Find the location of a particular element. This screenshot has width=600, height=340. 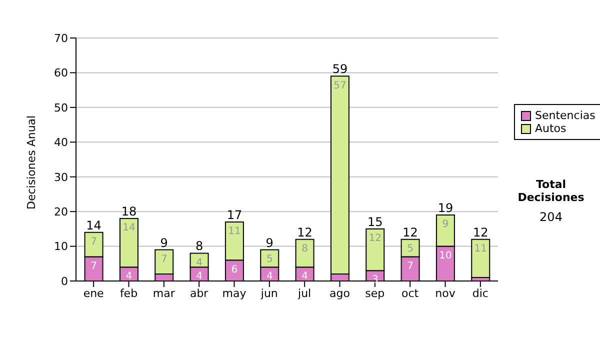

y-tick-label: 40 is located at coordinates (61, 143).